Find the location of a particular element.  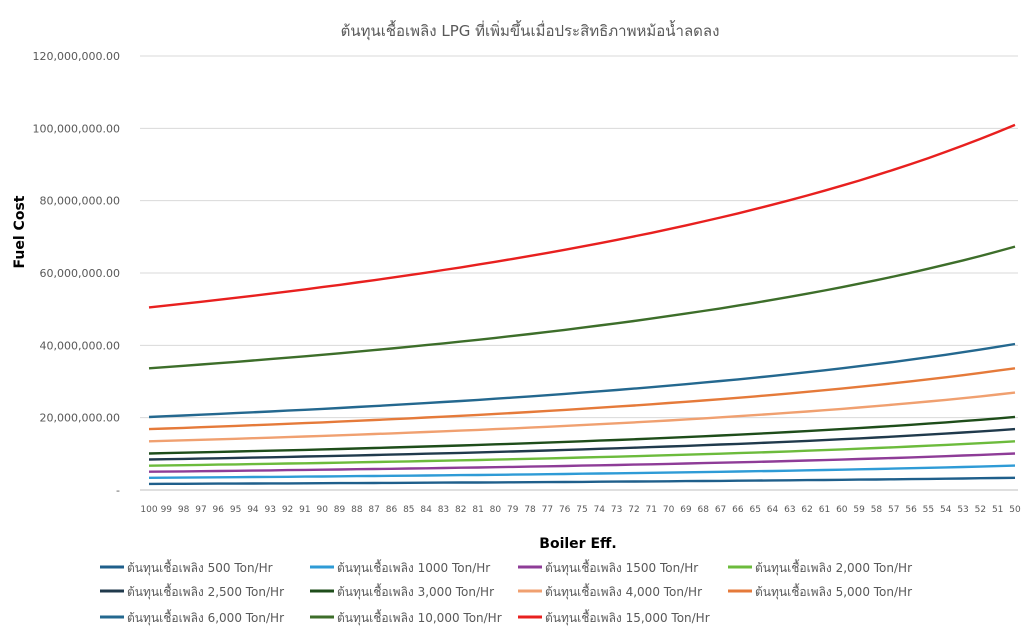

x-tick-label: 65 is located at coordinates (754, 510).